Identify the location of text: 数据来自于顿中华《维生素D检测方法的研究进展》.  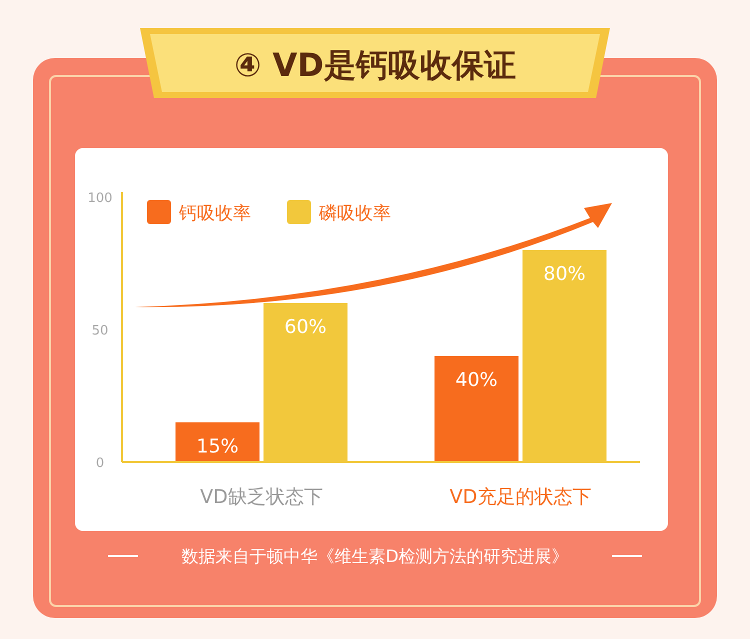
(375, 557).